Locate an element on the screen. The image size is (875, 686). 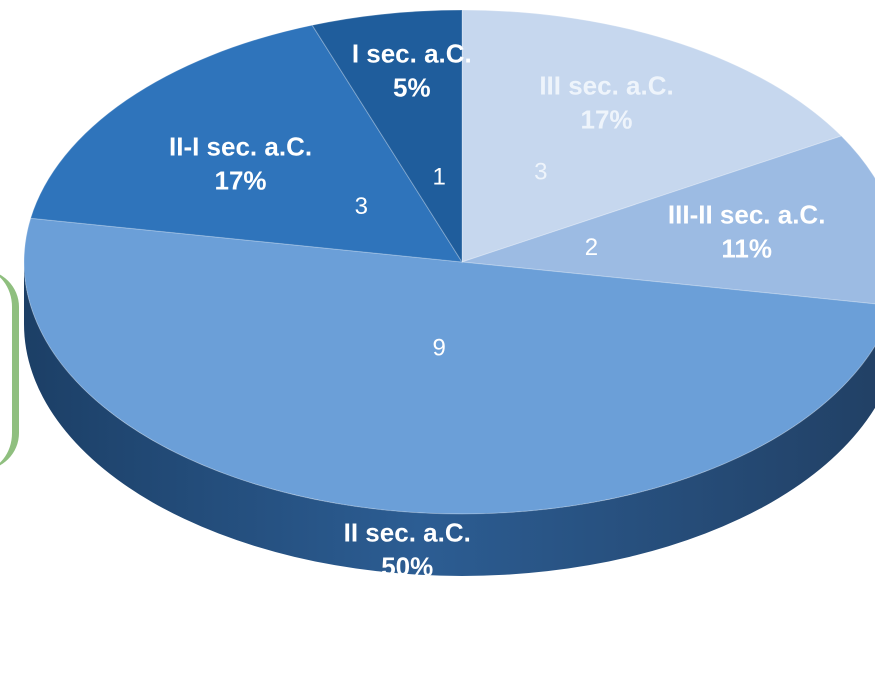
percent-label-ii-sec-a-c: 50% is located at coordinates (407, 566).